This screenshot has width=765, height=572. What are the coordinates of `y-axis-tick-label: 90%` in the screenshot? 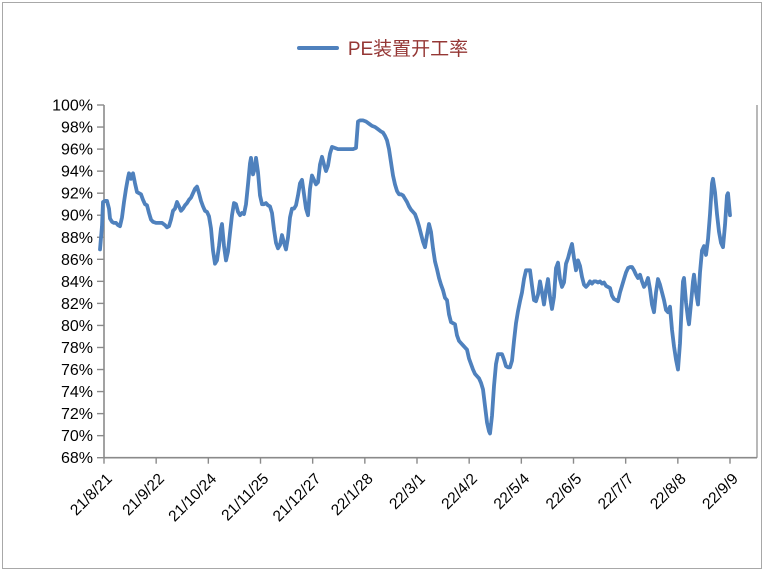 It's located at (77, 216).